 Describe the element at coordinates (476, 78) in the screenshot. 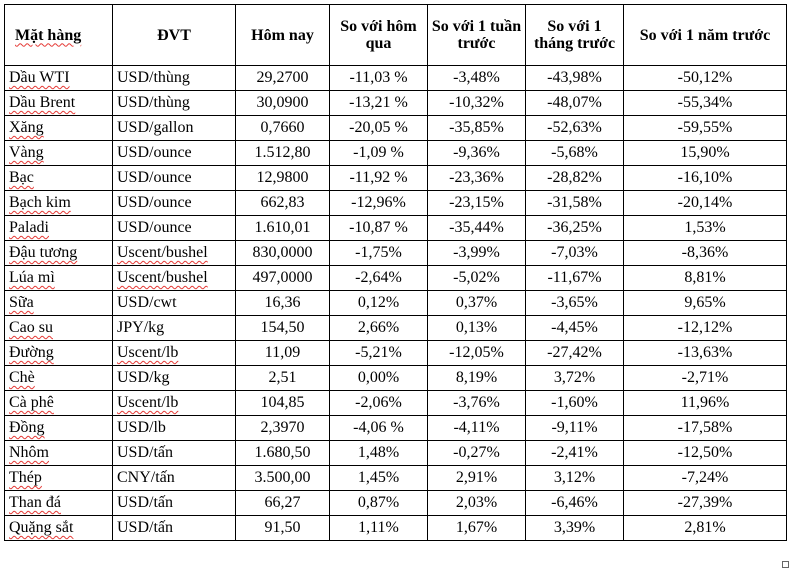

I see `change-vs-1-week-cell: -3,48%` at that location.